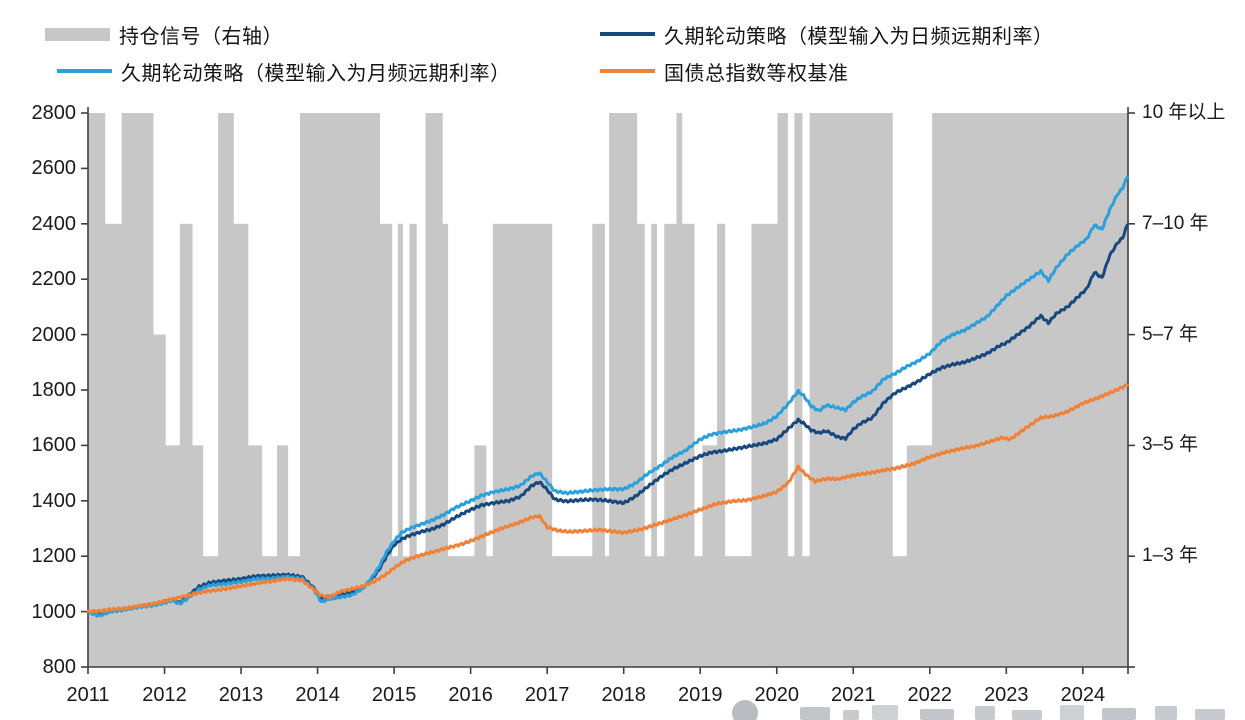 The image size is (1245, 720). Describe the element at coordinates (54, 500) in the screenshot. I see `left-axis-label-1400: 1400` at that location.